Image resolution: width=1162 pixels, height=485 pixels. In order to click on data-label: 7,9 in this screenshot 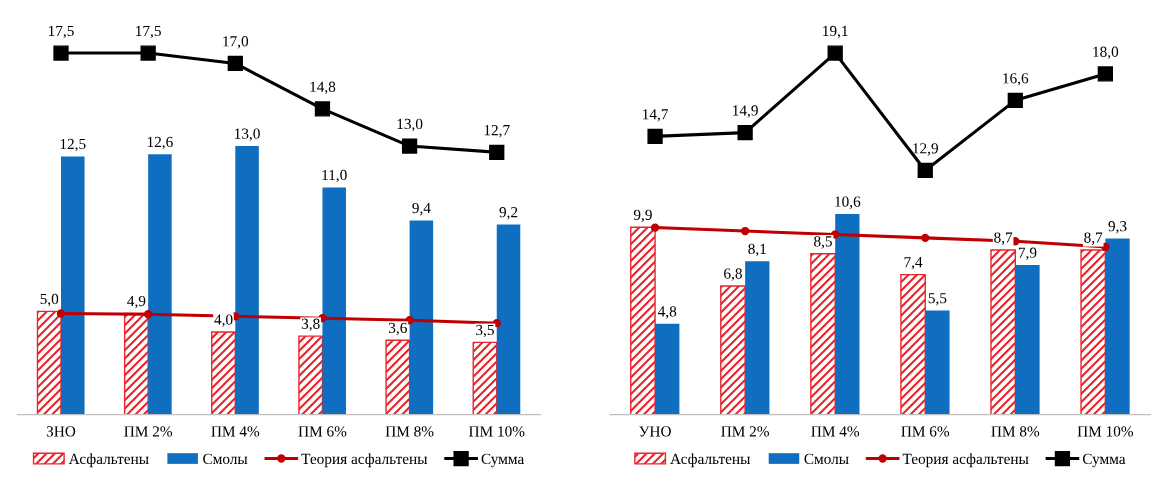, I will do `click(1027, 254)`.